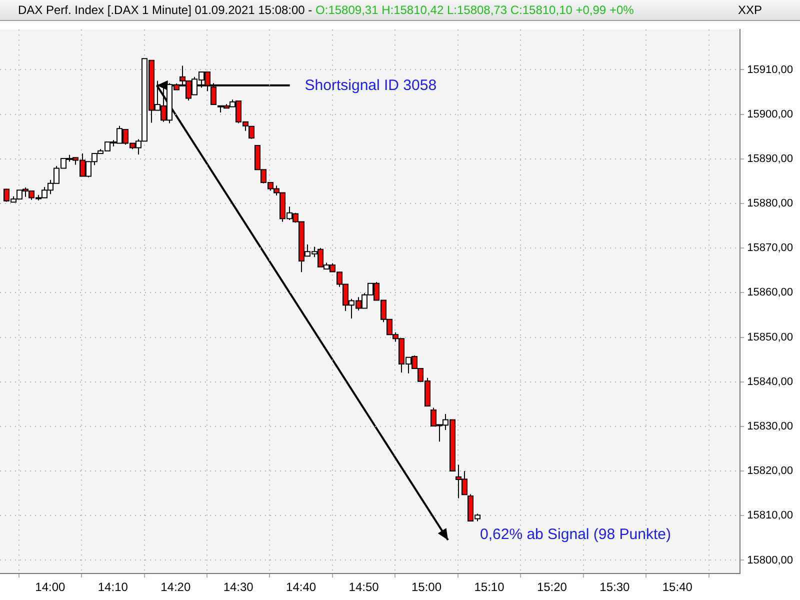  What do you see at coordinates (770, 560) in the screenshot?
I see `y-tick-label: 15800,00` at bounding box center [770, 560].